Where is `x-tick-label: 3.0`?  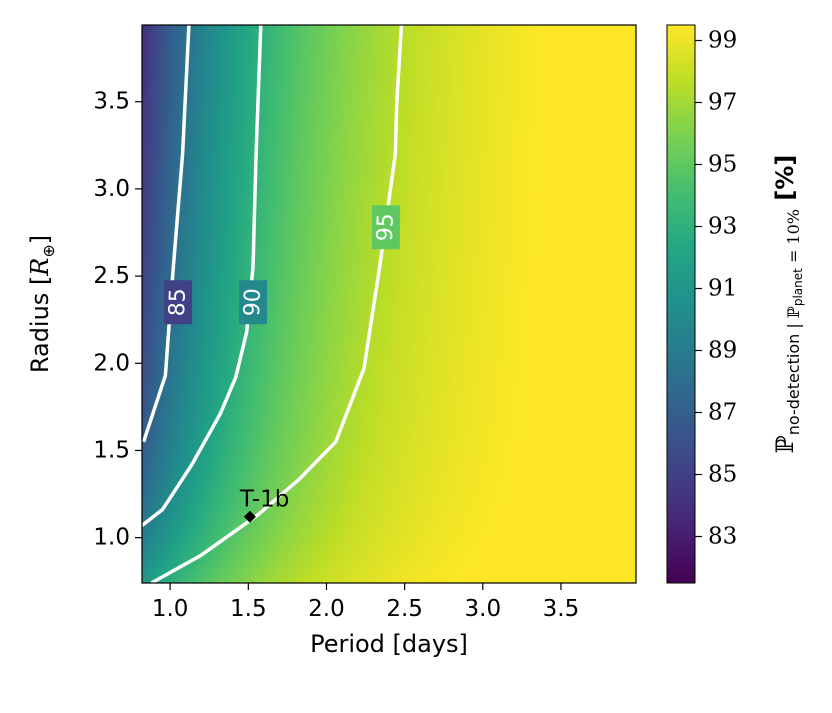
x-tick-label: 3.0 is located at coordinates (483, 609).